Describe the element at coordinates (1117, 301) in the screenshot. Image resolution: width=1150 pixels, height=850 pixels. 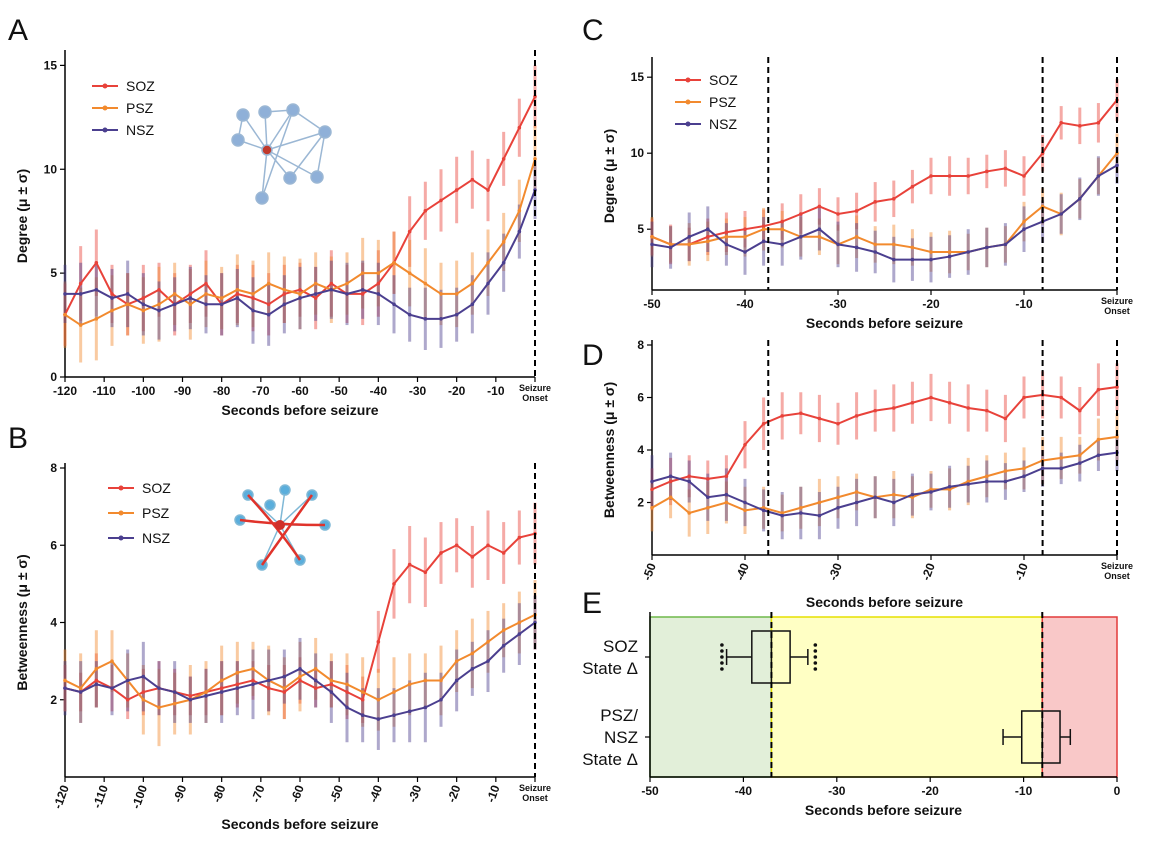
I see `x-tick-label-line: Seizure` at that location.